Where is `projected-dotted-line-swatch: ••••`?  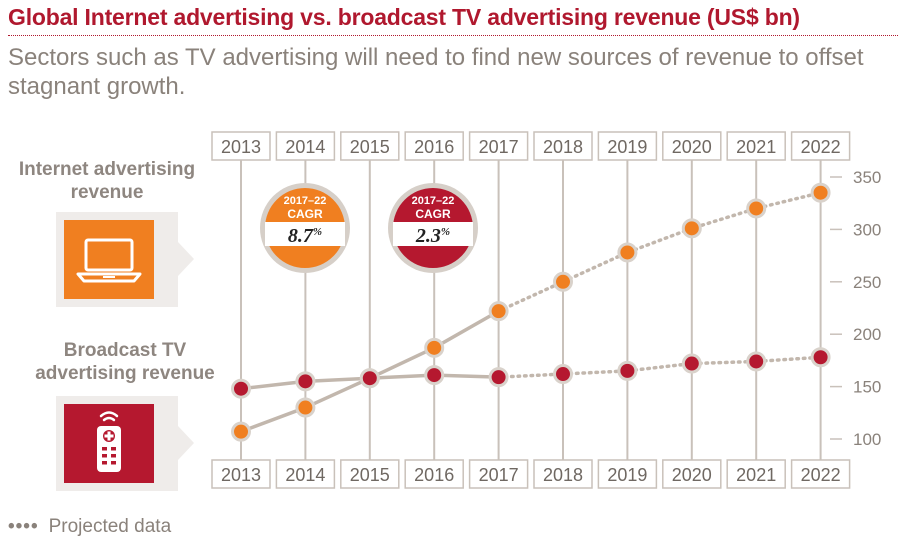 projected-dotted-line-swatch: •••• is located at coordinates (23, 526).